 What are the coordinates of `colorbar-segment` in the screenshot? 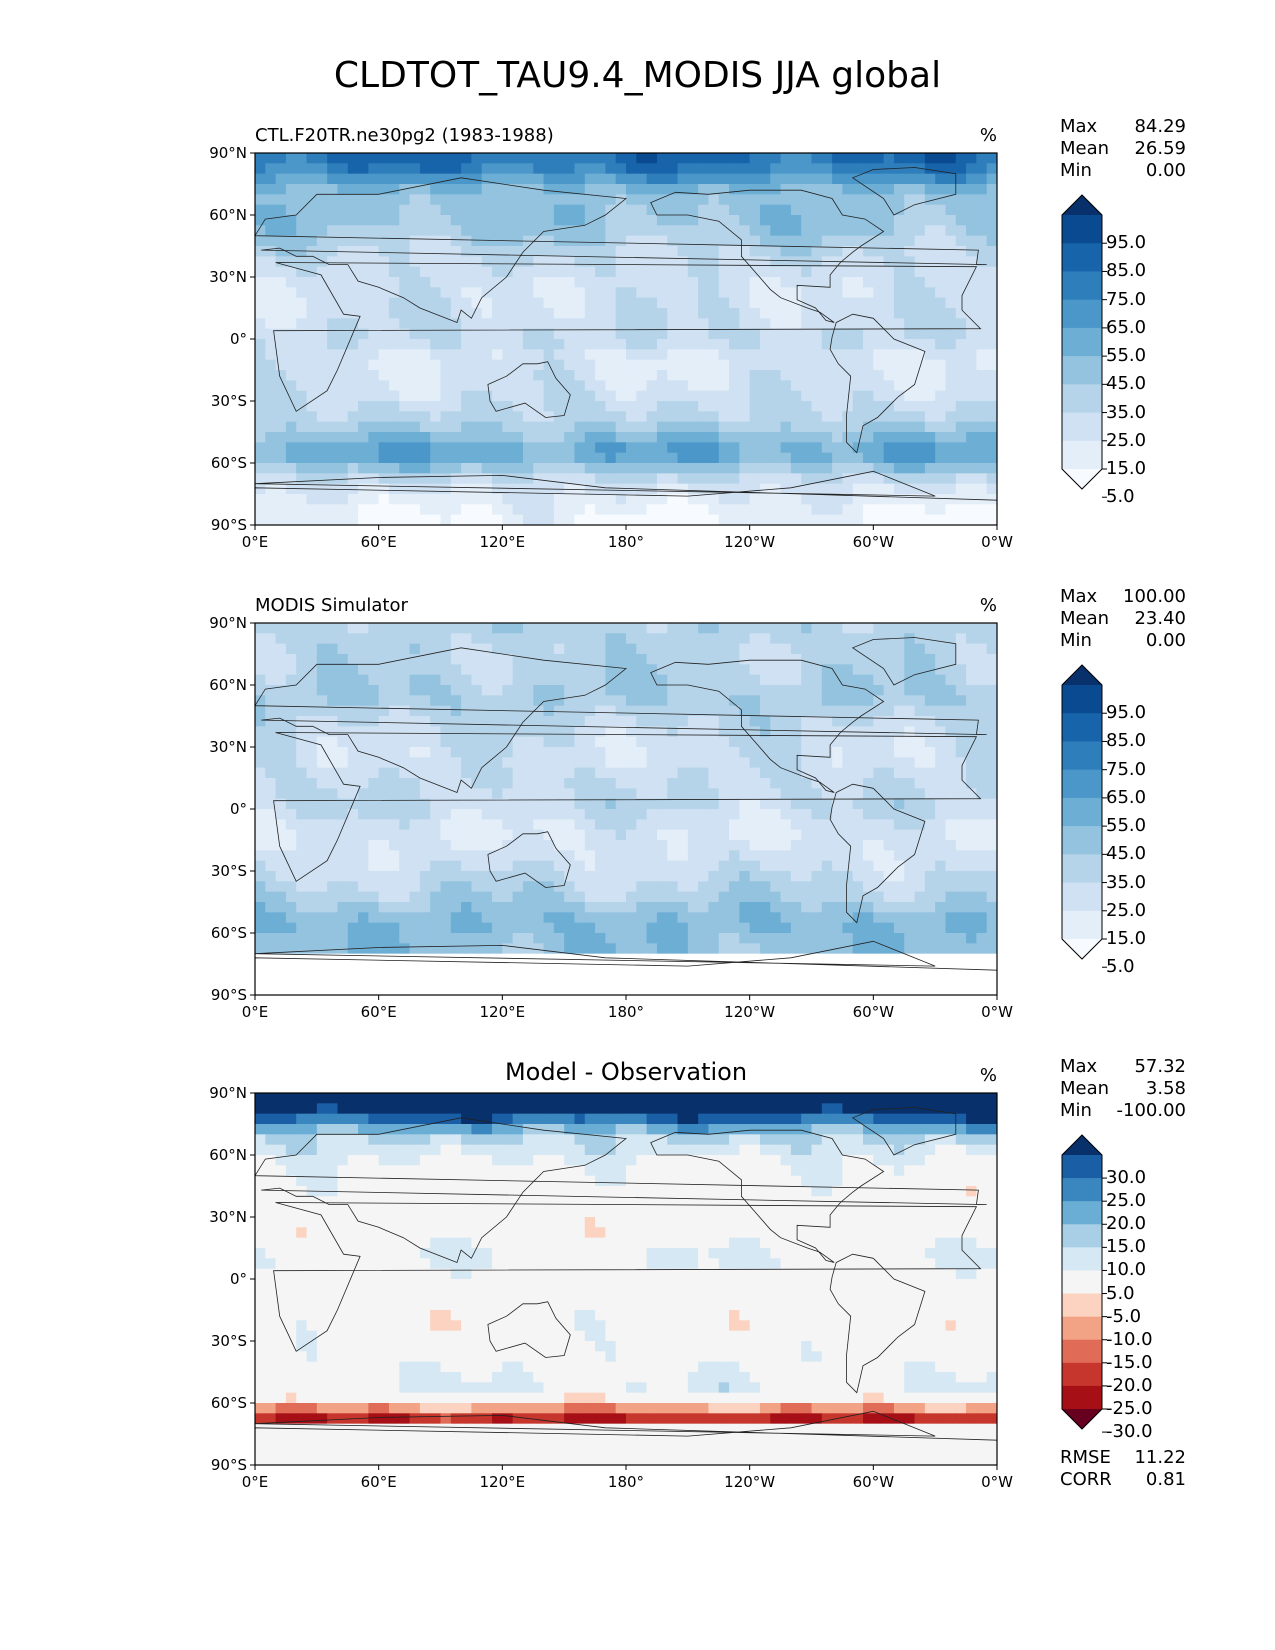 It's located at (1082, 455).